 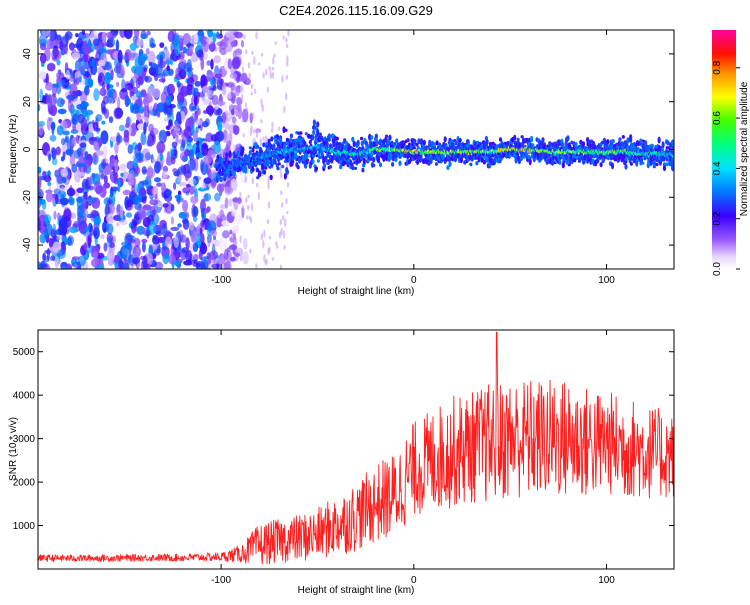 I want to click on y-tick-label: 20, so click(x=27, y=102).